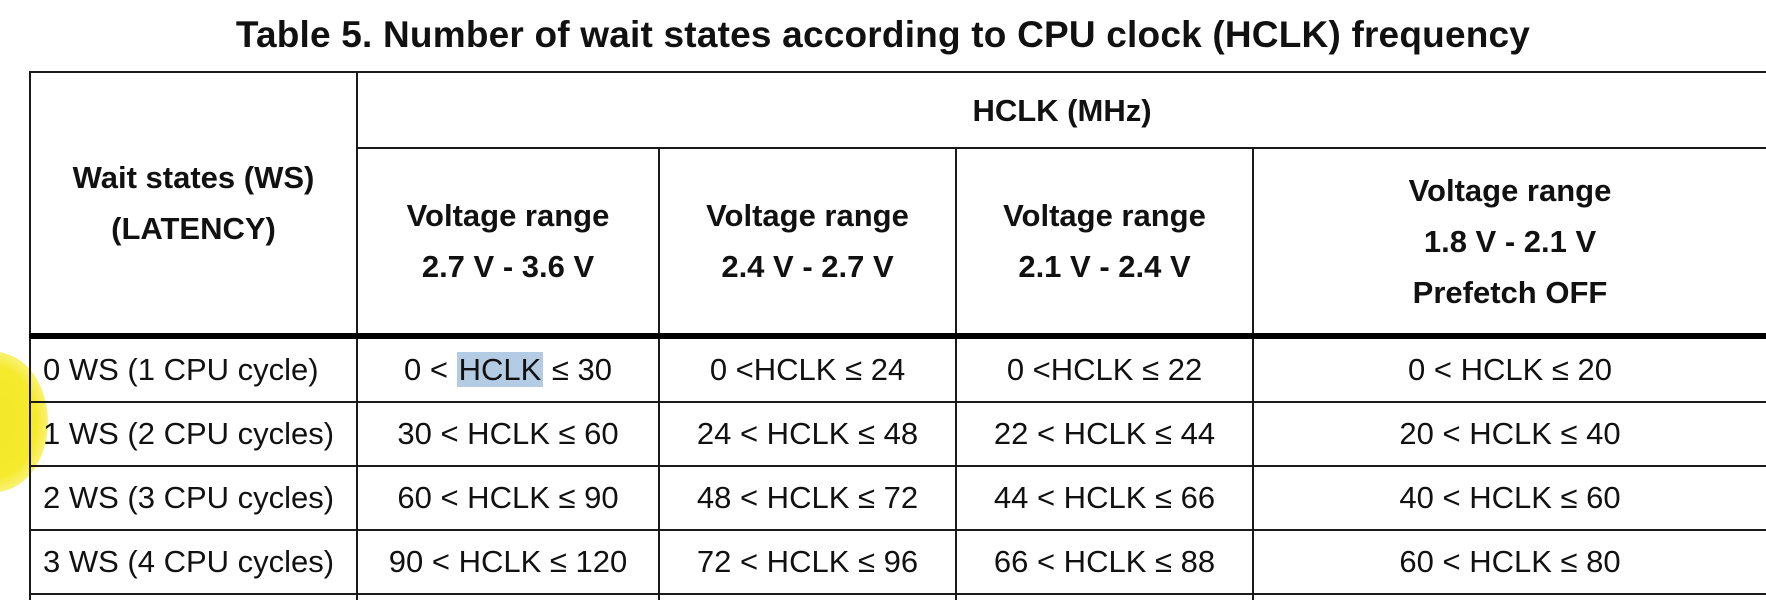 This screenshot has height=600, width=1766. What do you see at coordinates (193, 205) in the screenshot?
I see `ws-column-header: Wait states (WS) (LATENCY)` at bounding box center [193, 205].